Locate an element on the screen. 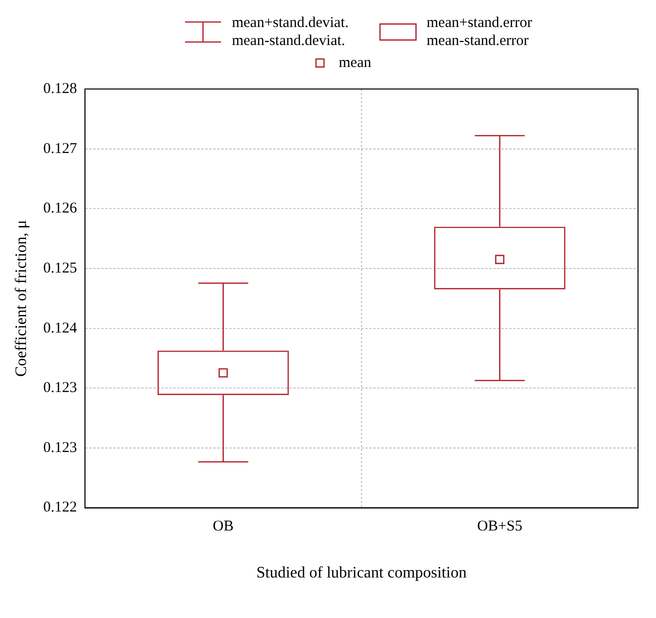  y-tick-label: 0.126 is located at coordinates (60, 208).